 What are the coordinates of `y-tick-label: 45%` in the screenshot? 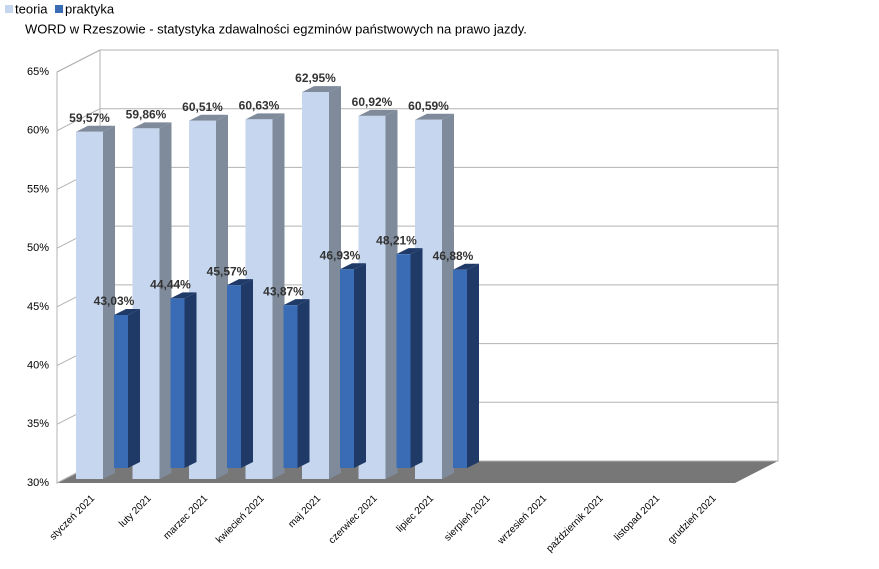 It's located at (38, 307).